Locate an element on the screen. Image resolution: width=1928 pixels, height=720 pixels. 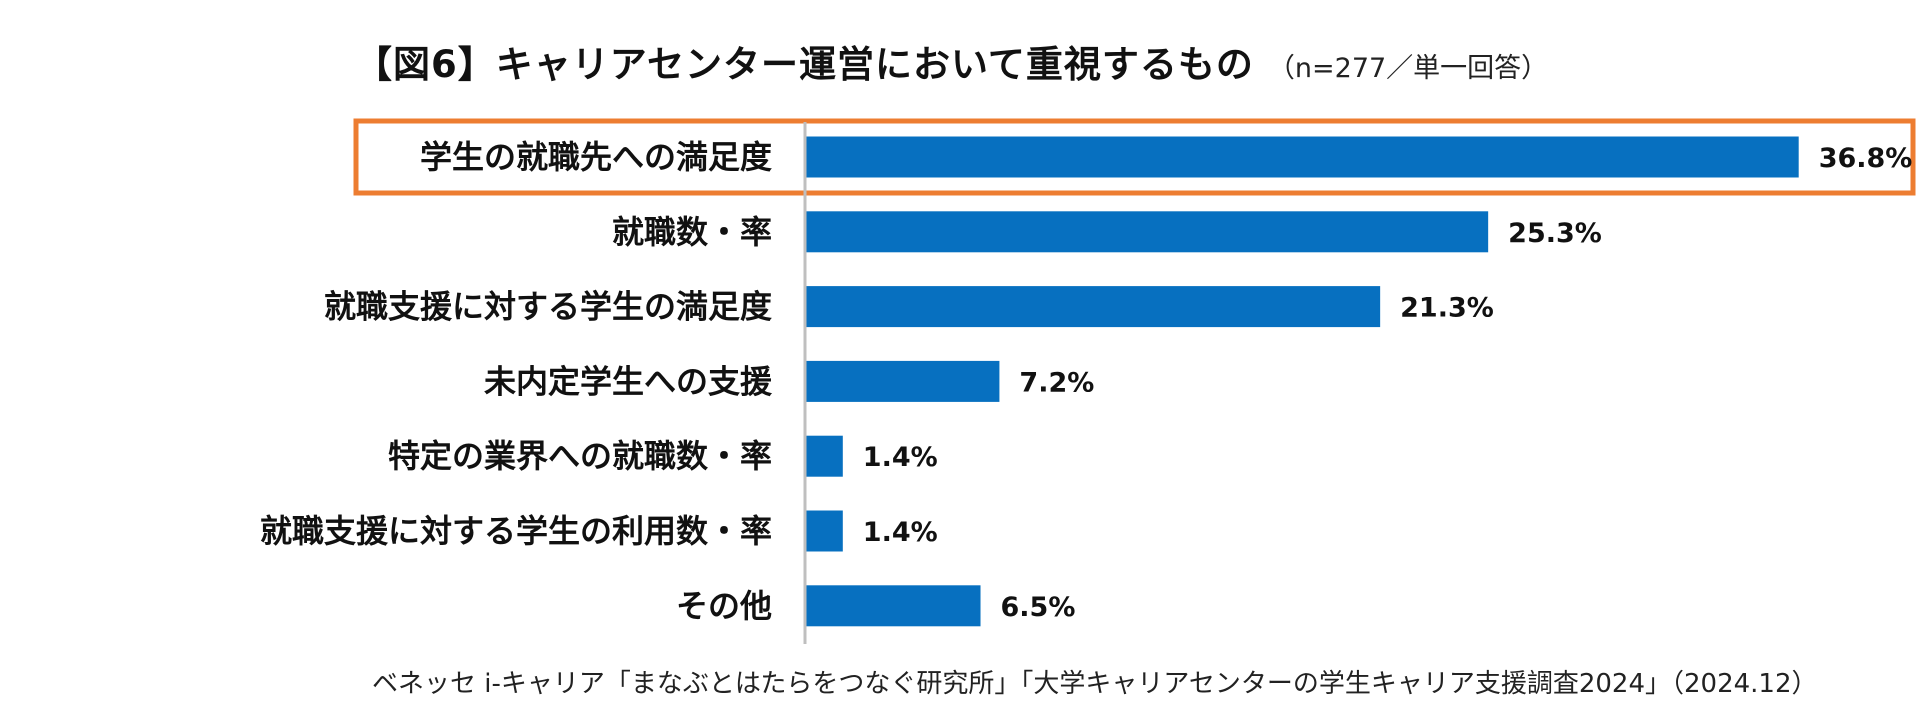
highlight-box is located at coordinates (1134, 157).